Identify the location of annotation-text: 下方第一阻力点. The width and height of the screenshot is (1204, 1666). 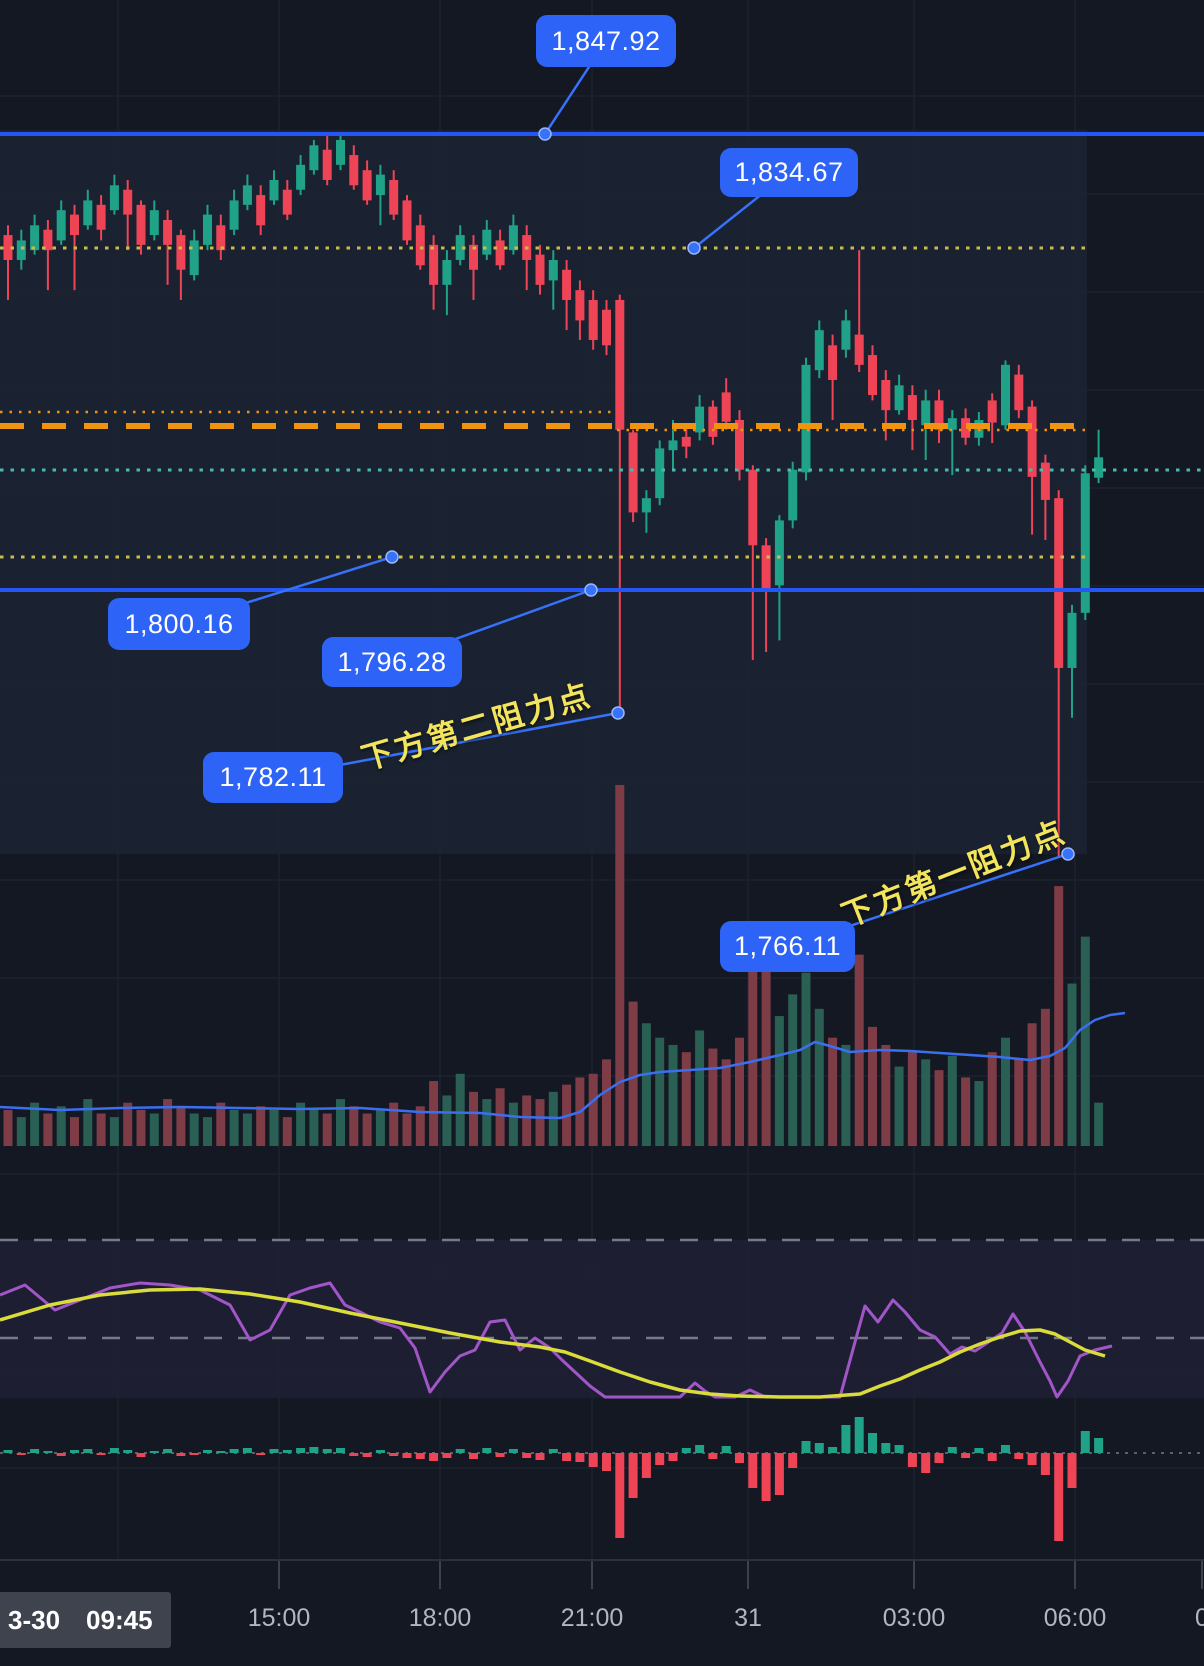
(954, 873).